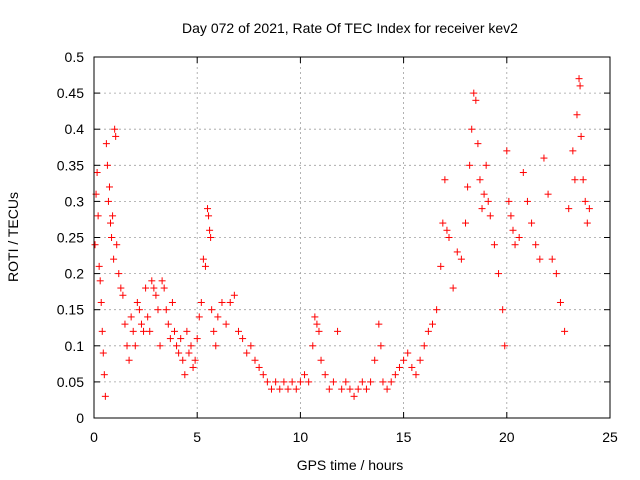 This screenshot has height=480, width=640. Describe the element at coordinates (94, 437) in the screenshot. I see `x-tick-label: 0` at that location.